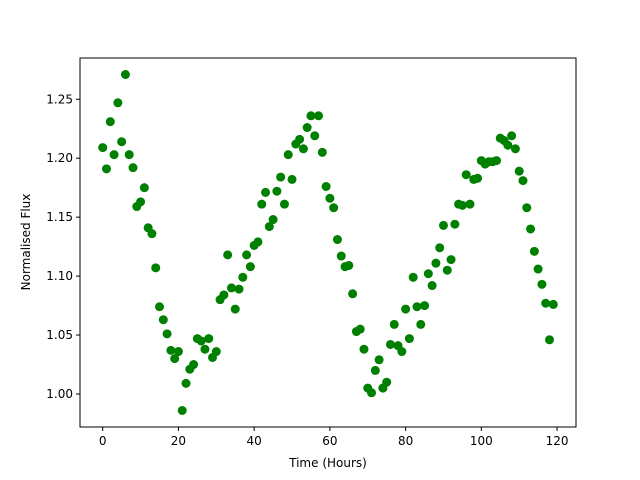  What do you see at coordinates (59, 158) in the screenshot?
I see `y-tick-label: 1.20` at bounding box center [59, 158].